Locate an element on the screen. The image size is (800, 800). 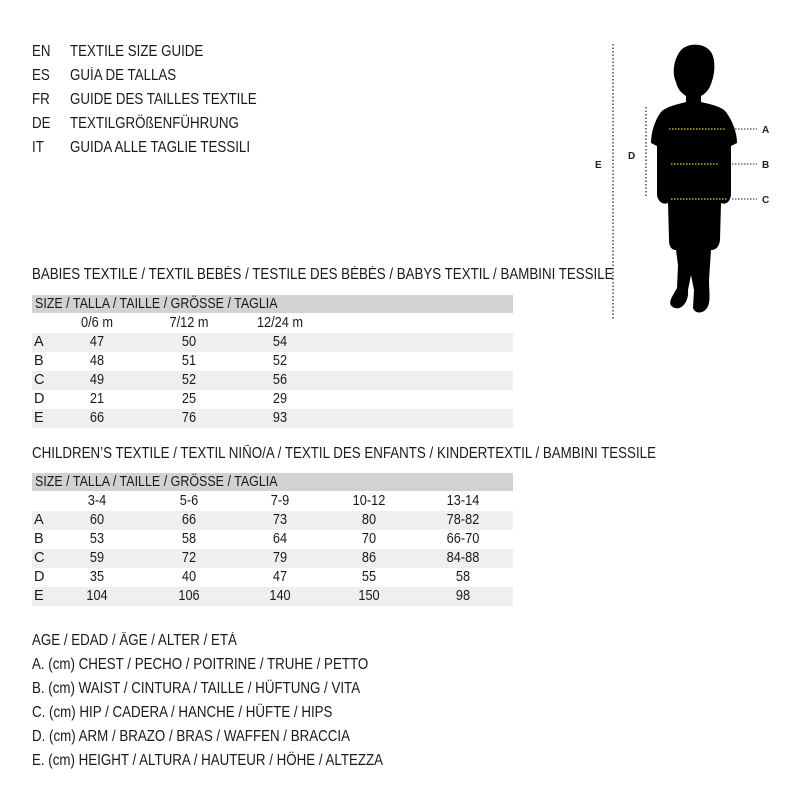
column-header: 7/12 m is located at coordinates (189, 323).